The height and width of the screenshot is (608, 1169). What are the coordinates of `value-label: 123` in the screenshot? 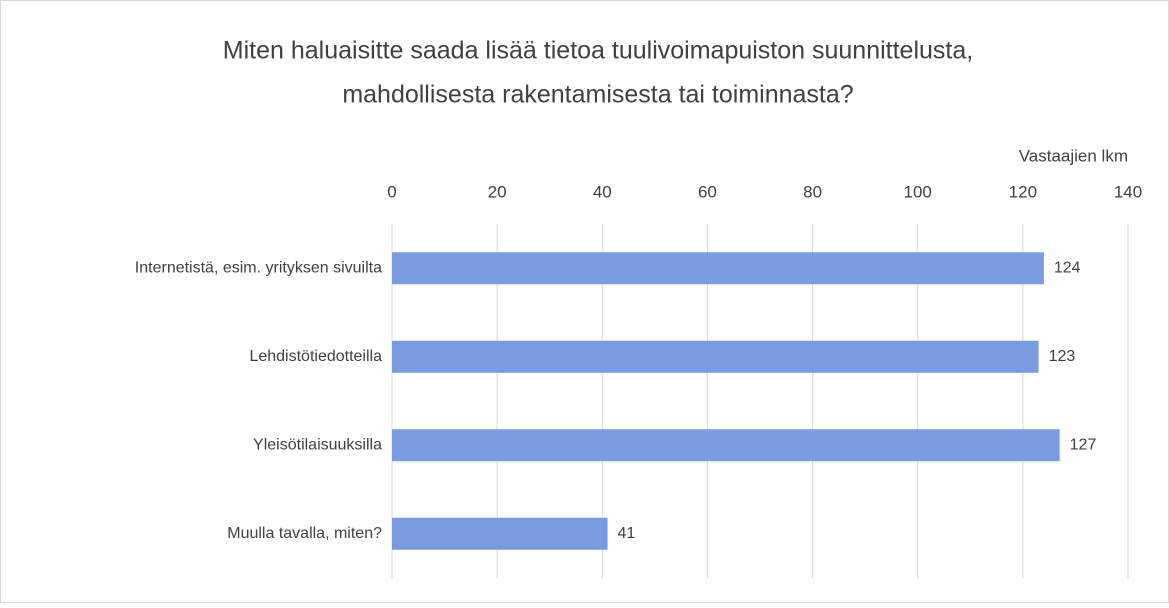 It's located at (1062, 356).